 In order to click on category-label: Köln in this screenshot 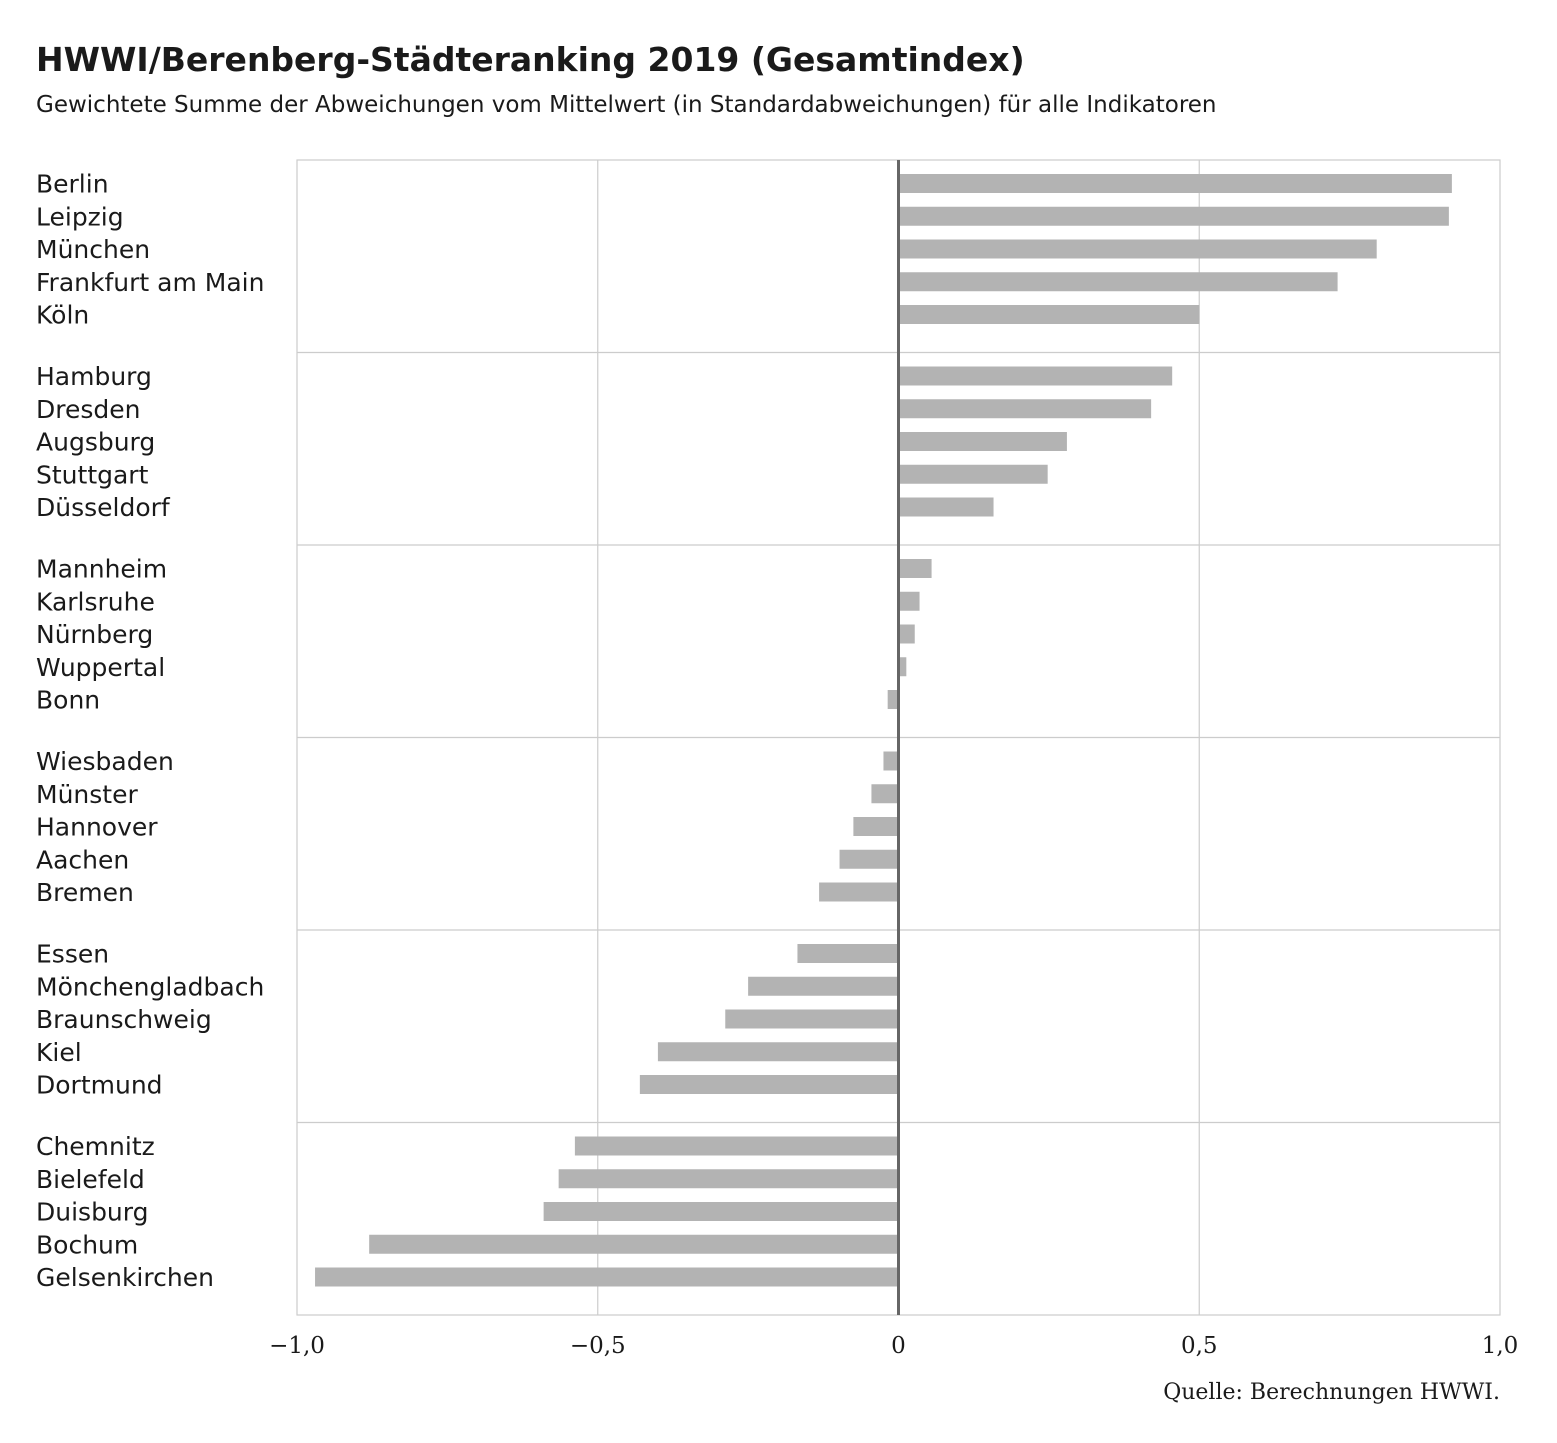, I will do `click(62, 315)`.